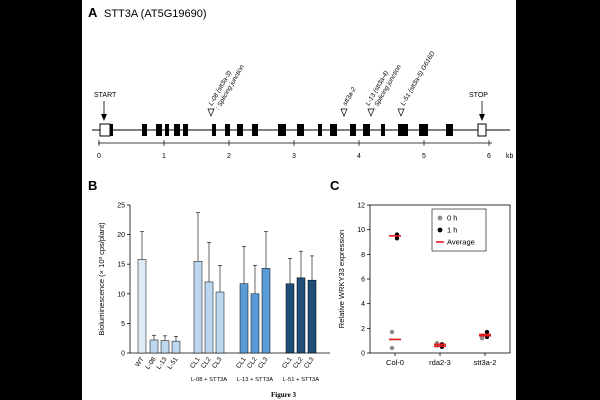  Describe the element at coordinates (155, 14) in the screenshot. I see `panel-a-title: STT3A (AT5G19690)` at that location.